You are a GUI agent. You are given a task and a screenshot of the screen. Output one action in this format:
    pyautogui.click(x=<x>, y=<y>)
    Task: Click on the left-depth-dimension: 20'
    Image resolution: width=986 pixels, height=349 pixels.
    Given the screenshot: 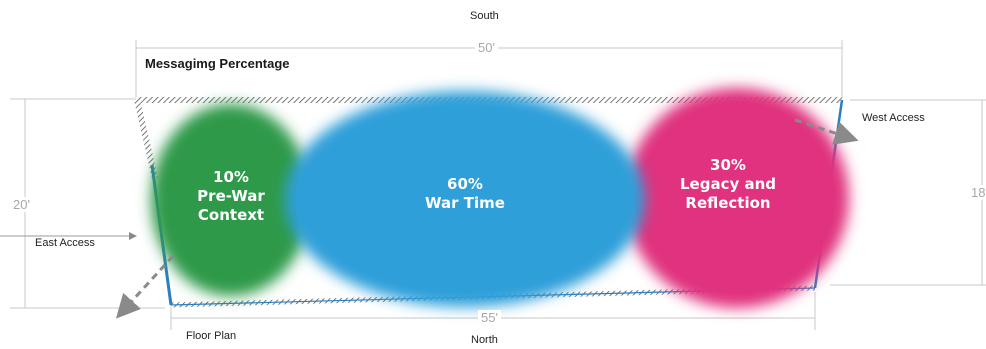 What is the action you would take?
    pyautogui.click(x=21, y=204)
    